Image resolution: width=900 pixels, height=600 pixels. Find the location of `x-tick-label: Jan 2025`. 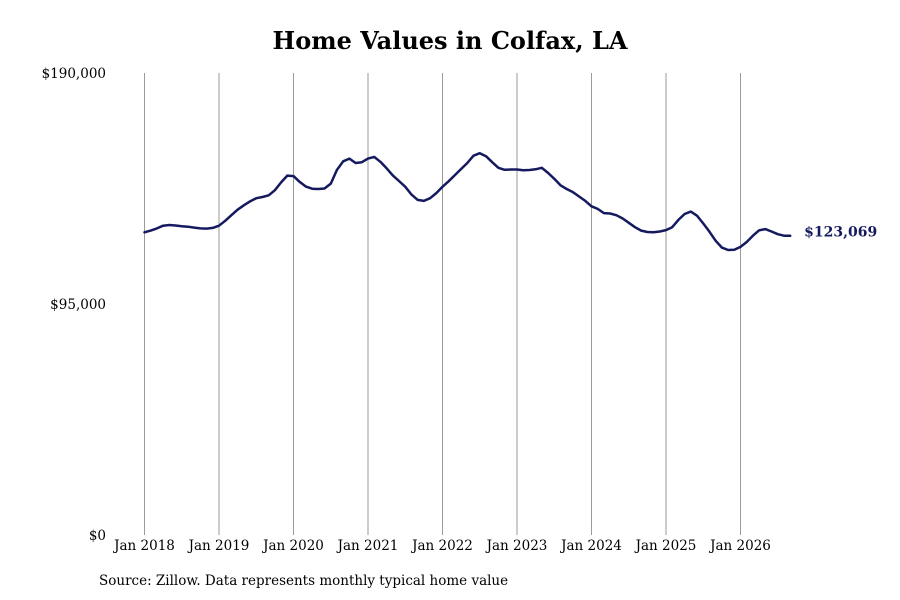

x-tick-label: Jan 2025 is located at coordinates (665, 546).